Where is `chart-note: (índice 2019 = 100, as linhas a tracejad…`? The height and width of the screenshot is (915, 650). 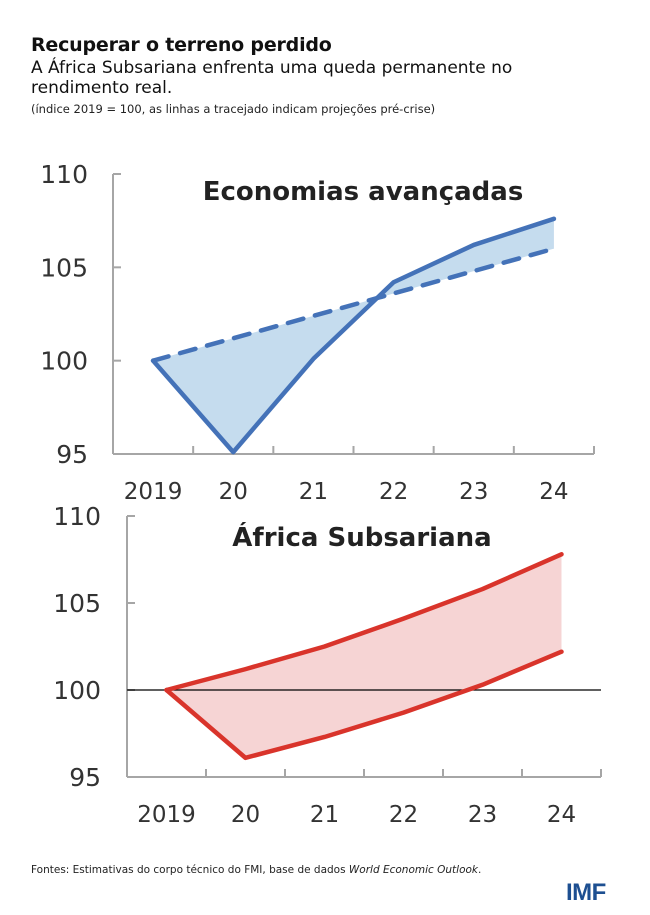
chart-note: (índice 2019 = 100, as linhas a tracejad… is located at coordinates (233, 109).